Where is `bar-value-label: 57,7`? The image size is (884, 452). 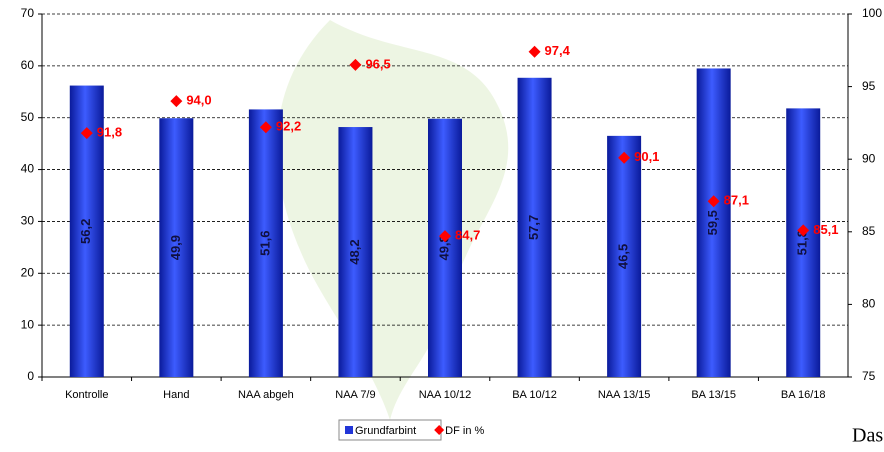
bar-value-label: 57,7 is located at coordinates (533, 227).